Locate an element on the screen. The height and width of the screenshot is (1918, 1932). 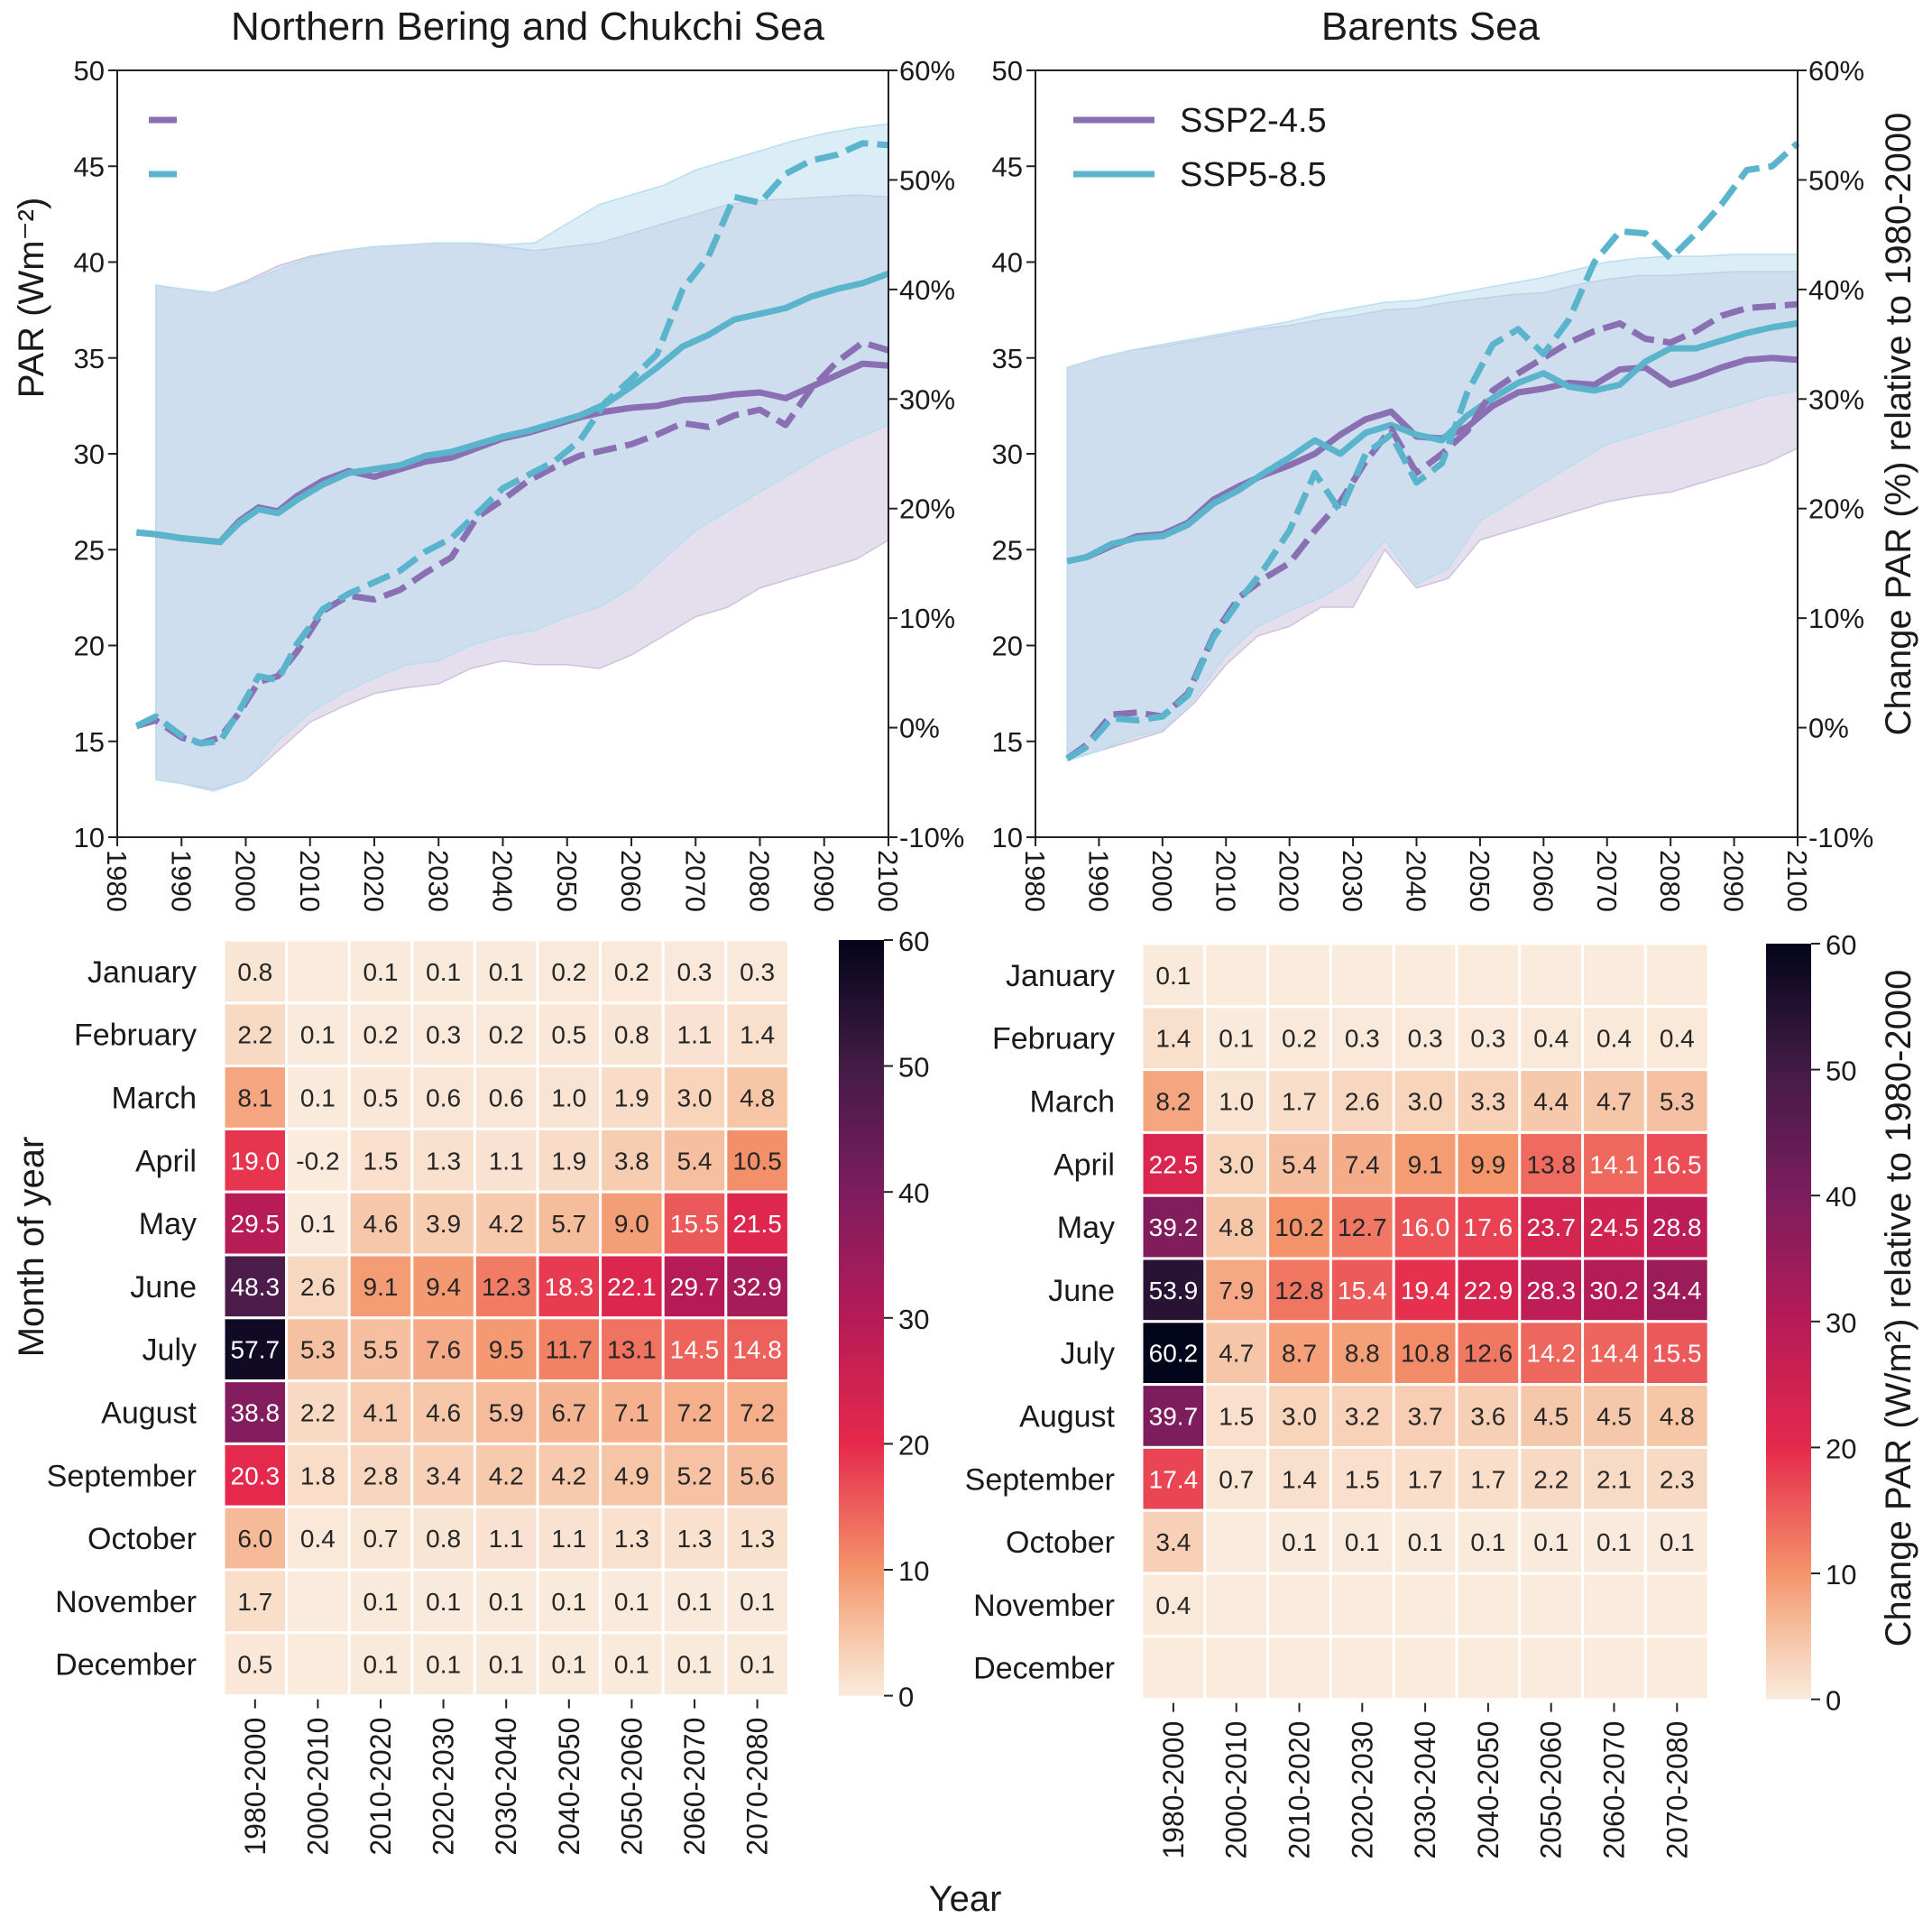
left-panel-title: Northern Bering and Chukchi Sea is located at coordinates (527, 27).